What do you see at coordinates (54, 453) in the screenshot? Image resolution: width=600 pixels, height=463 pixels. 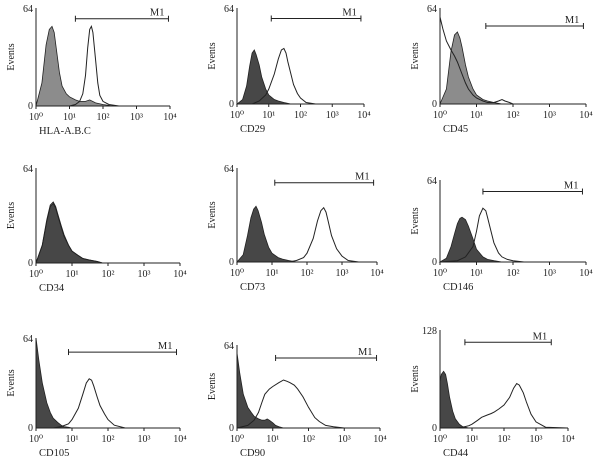 I see `x-axis-label: CD105` at bounding box center [54, 453].